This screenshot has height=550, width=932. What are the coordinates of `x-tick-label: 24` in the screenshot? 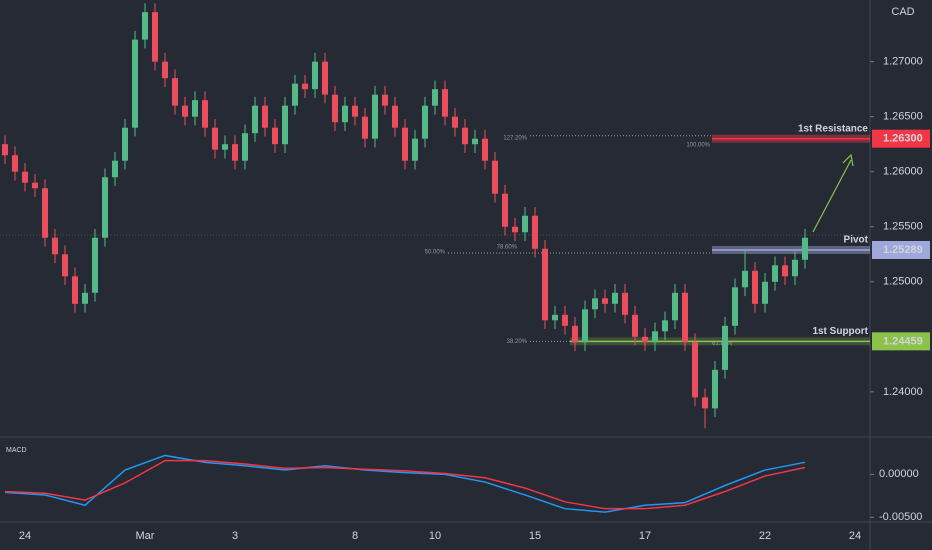 It's located at (25, 536).